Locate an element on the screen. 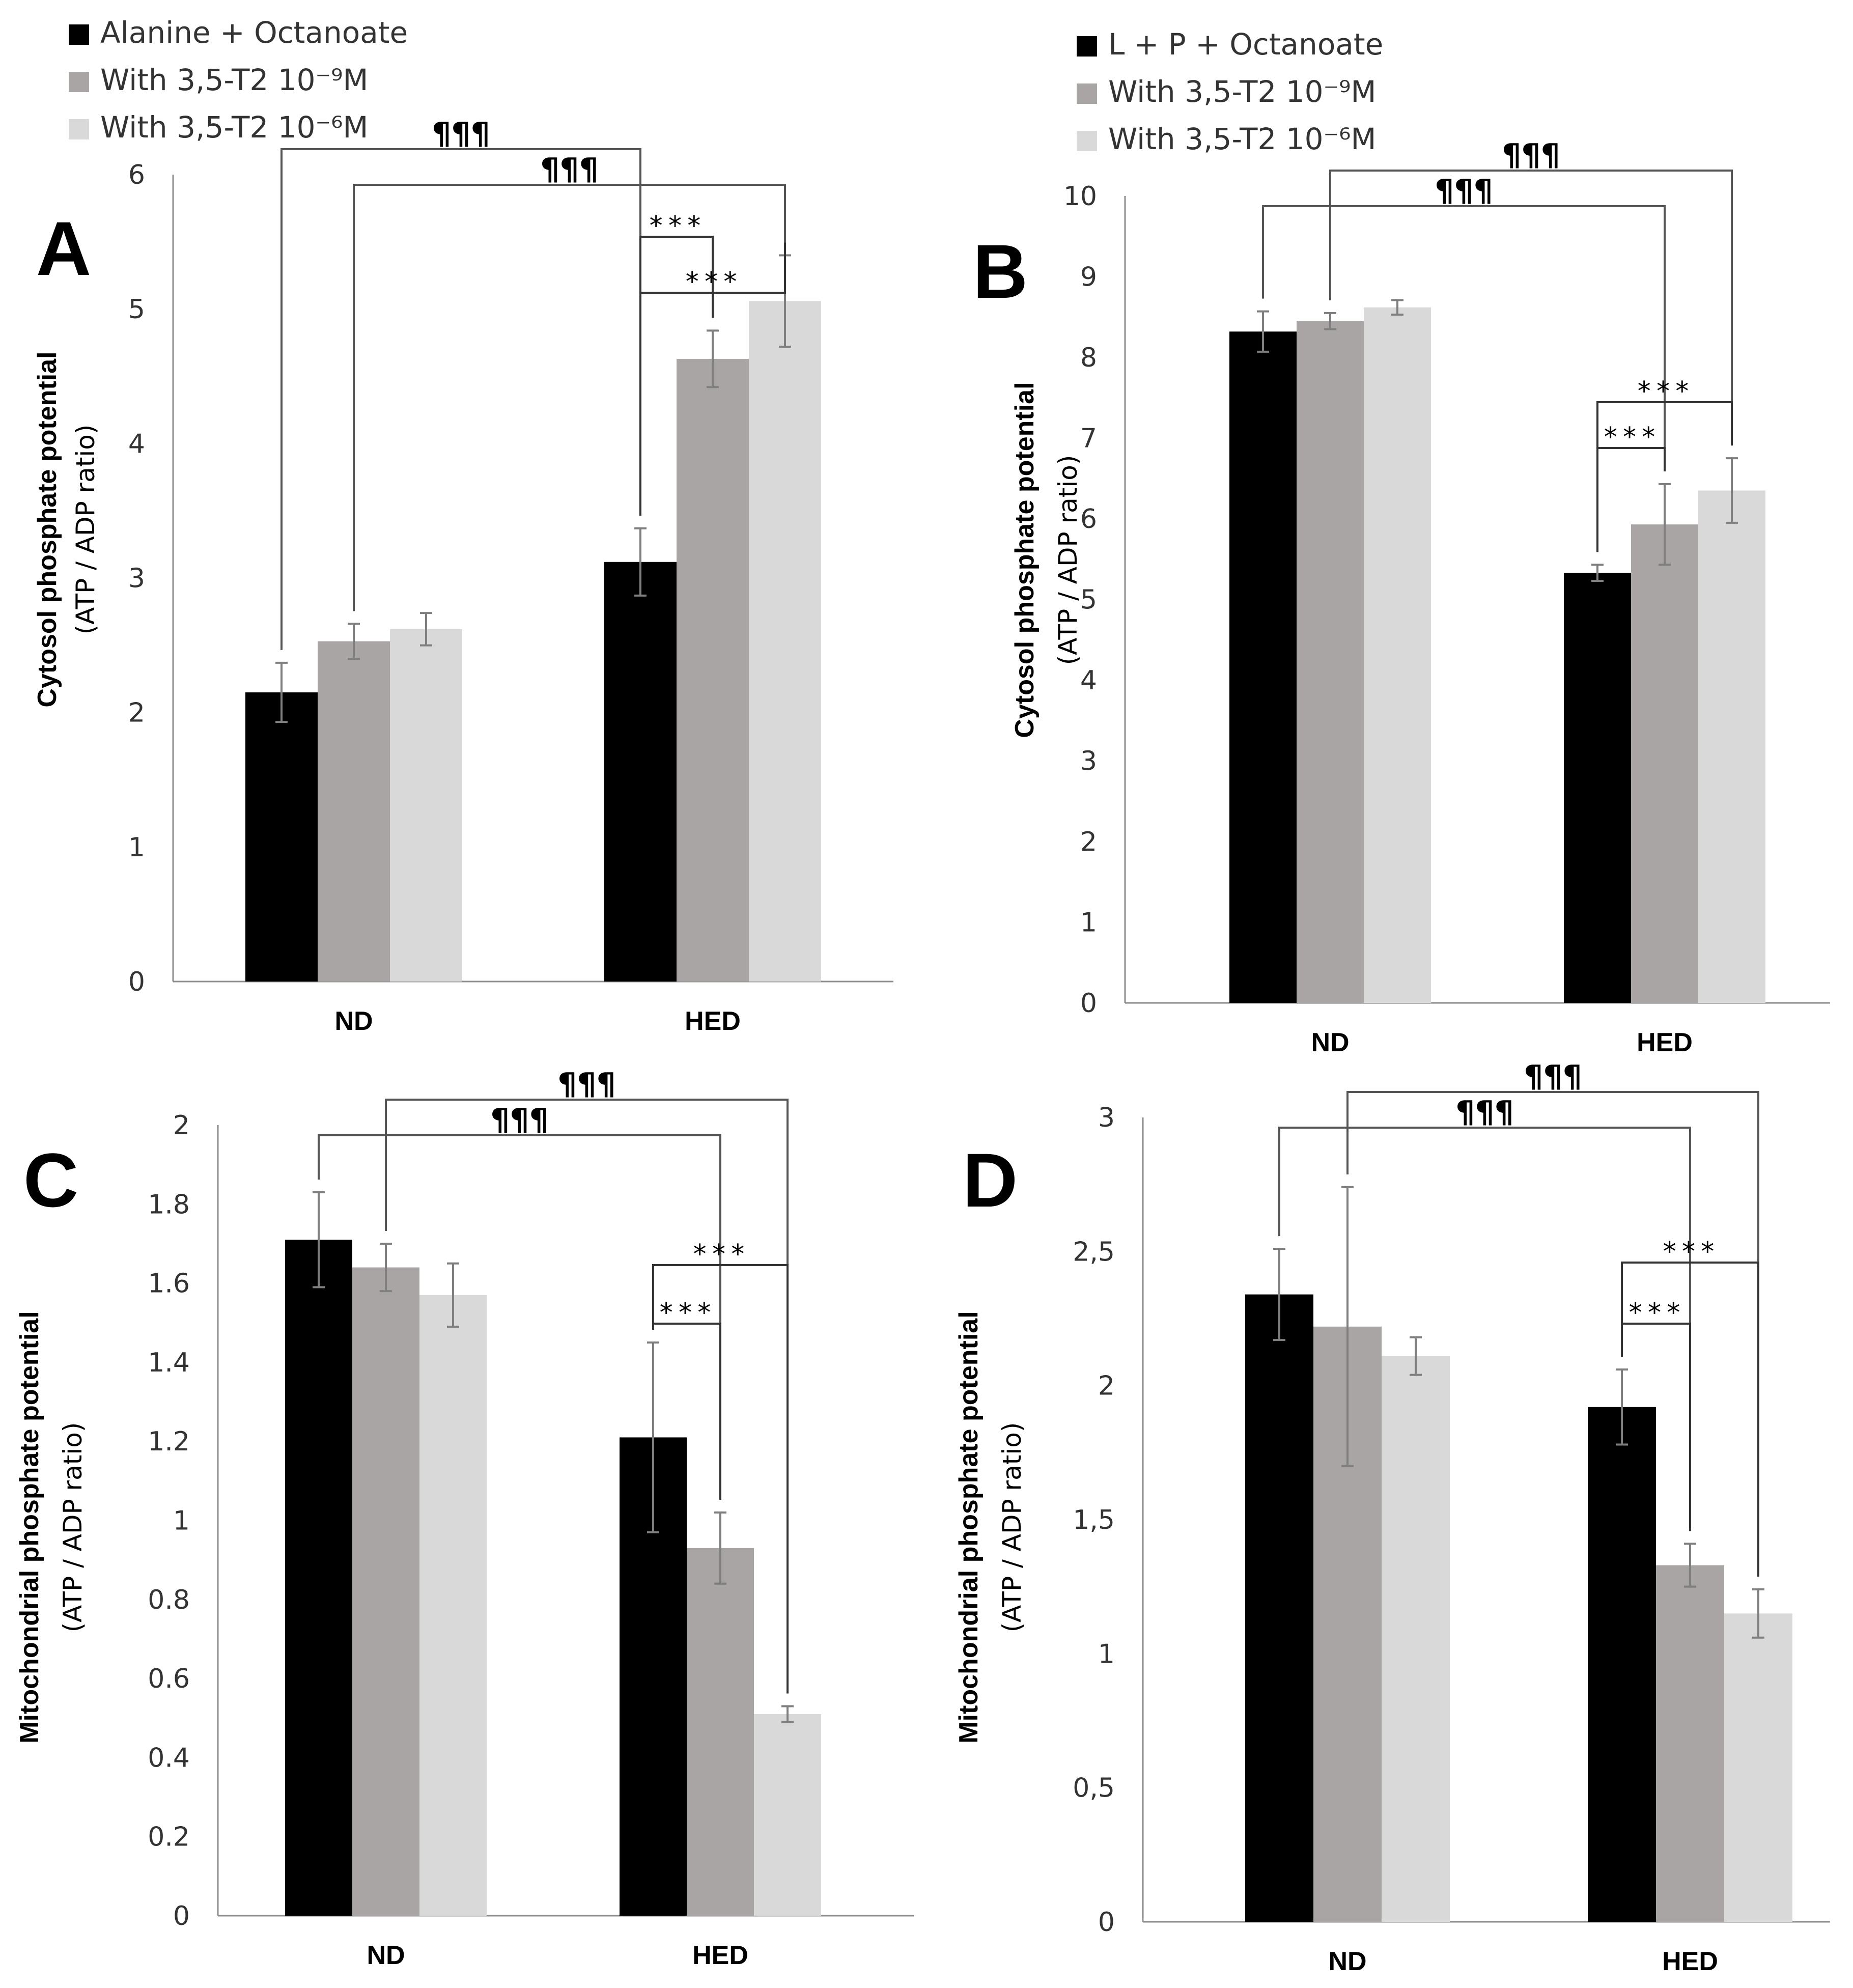 Image resolution: width=1853 pixels, height=1988 pixels. panel-letter-B: B is located at coordinates (1000, 271).